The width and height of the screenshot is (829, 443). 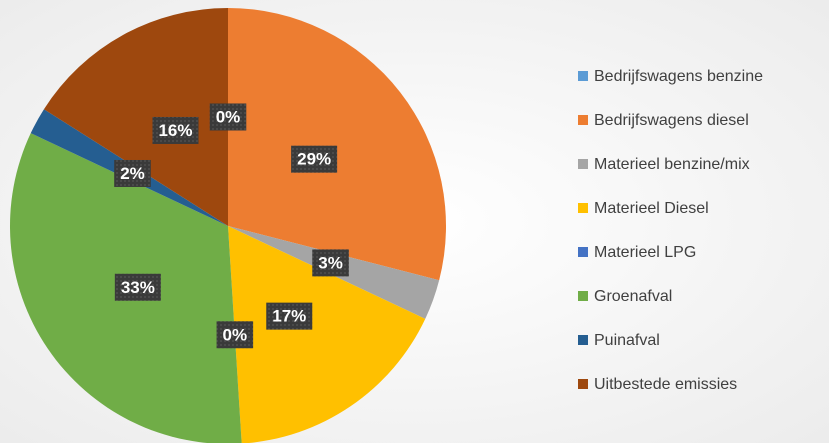 I want to click on data-label: 16%, so click(x=175, y=130).